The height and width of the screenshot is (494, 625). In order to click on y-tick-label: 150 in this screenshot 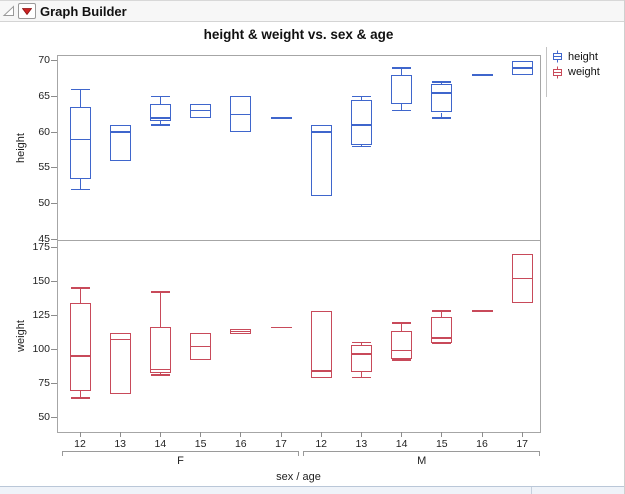, I will do `click(41, 280)`.